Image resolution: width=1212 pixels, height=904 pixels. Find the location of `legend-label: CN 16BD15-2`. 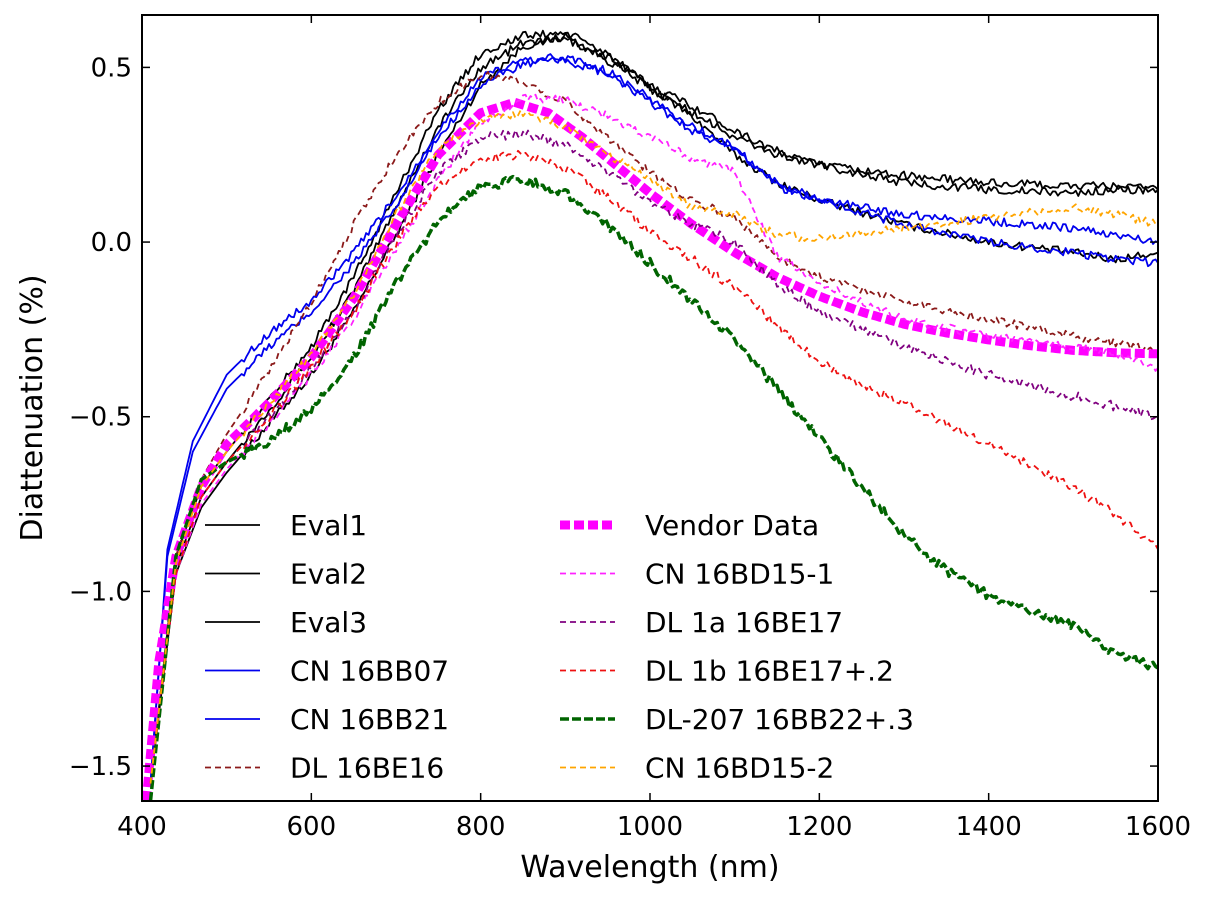

legend-label: CN 16BD15-2 is located at coordinates (739, 768).